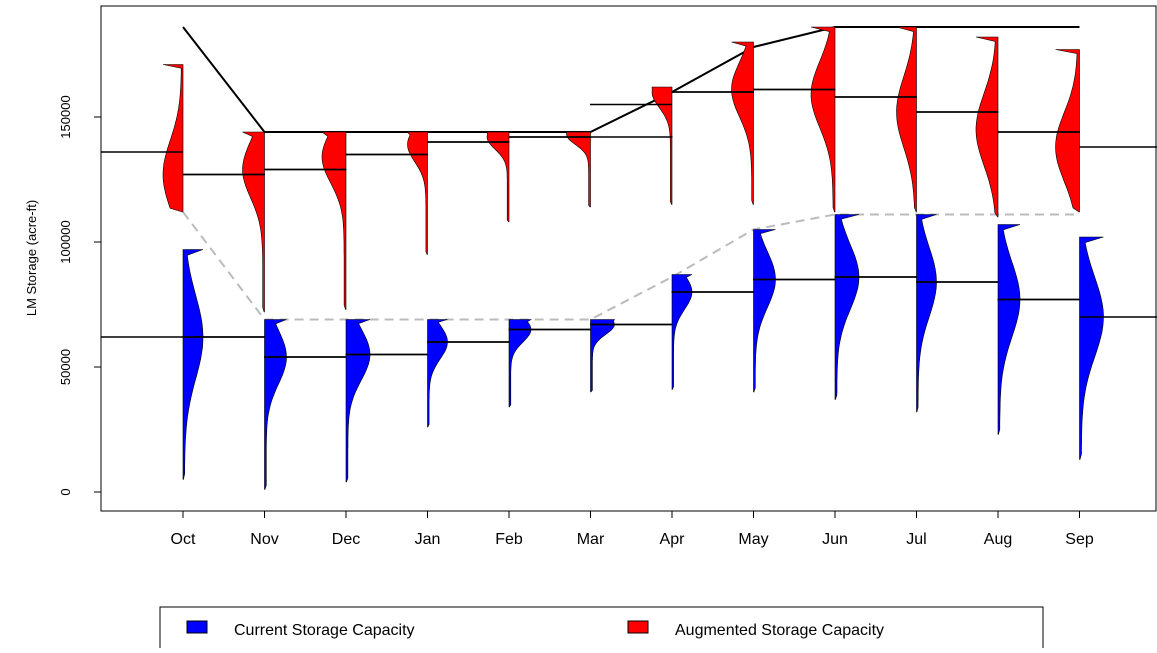 The image size is (1157, 653). Describe the element at coordinates (346, 539) in the screenshot. I see `x-tick-label: Dec` at that location.